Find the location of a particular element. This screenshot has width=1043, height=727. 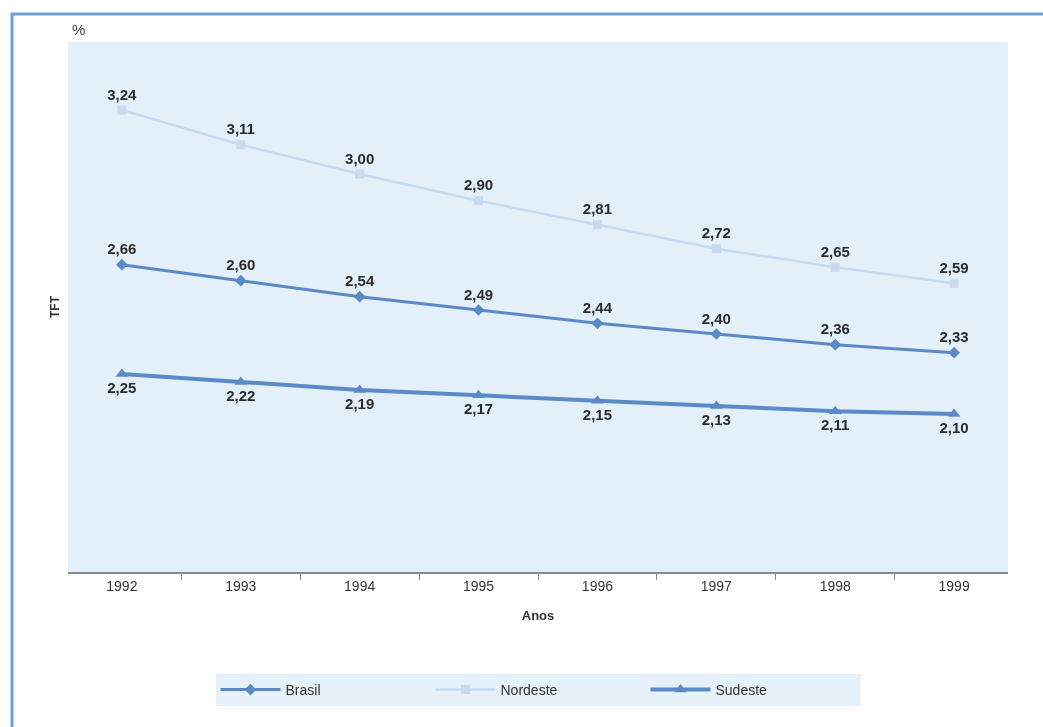

data-label: 3,11 is located at coordinates (240, 129).